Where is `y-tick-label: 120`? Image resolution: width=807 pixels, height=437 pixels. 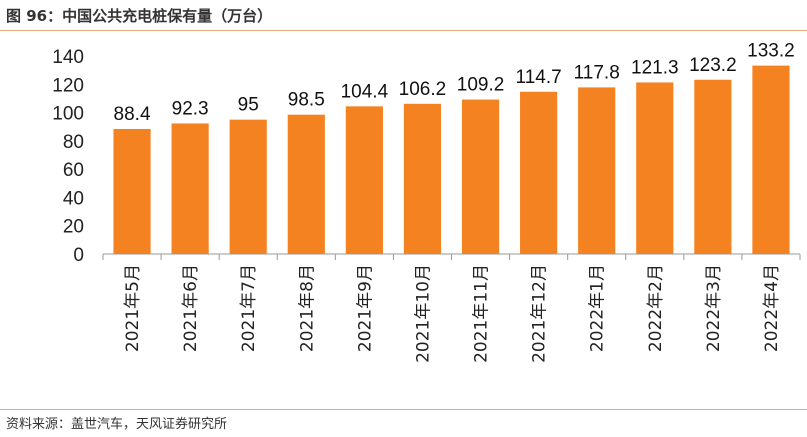 y-tick-label: 120 is located at coordinates (68, 85).